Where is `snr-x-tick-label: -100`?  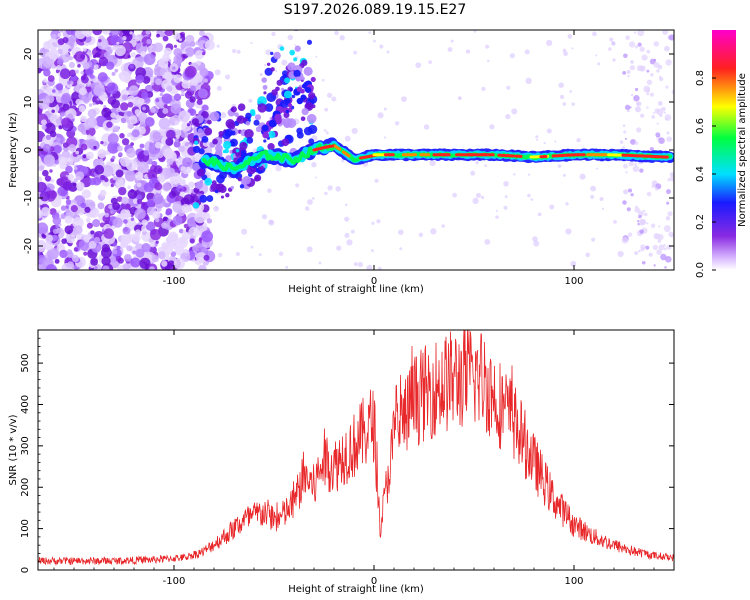 snr-x-tick-label: -100 is located at coordinates (174, 581).